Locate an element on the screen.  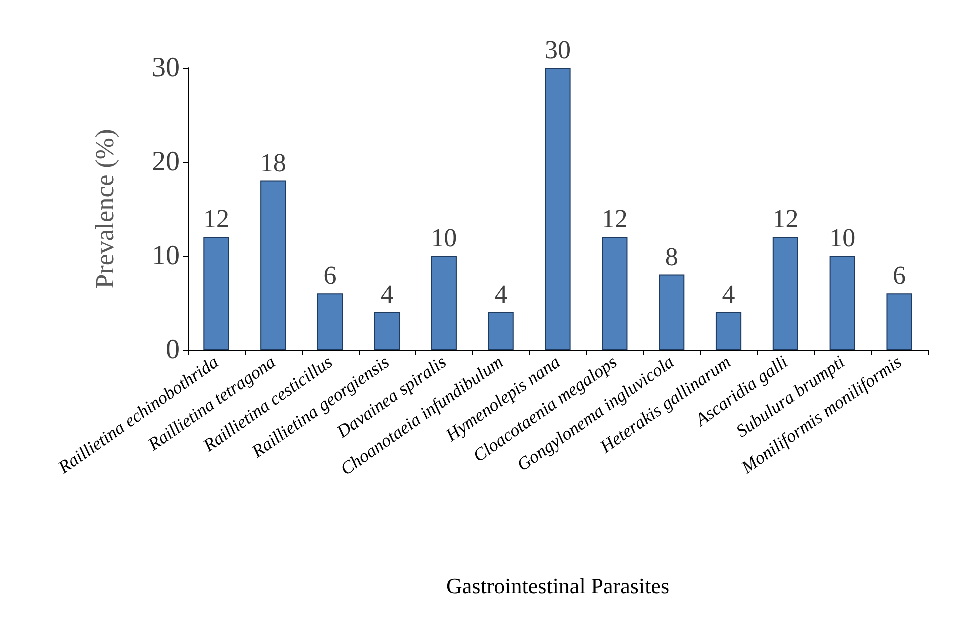
y-tick-label: 10 is located at coordinates (166, 256).